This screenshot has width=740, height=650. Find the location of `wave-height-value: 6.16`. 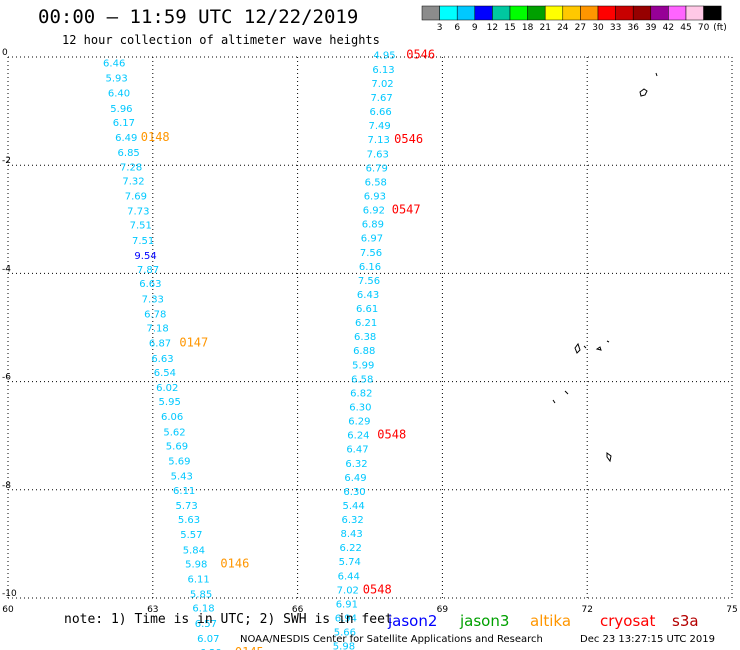

wave-height-value: 6.16 is located at coordinates (370, 267).